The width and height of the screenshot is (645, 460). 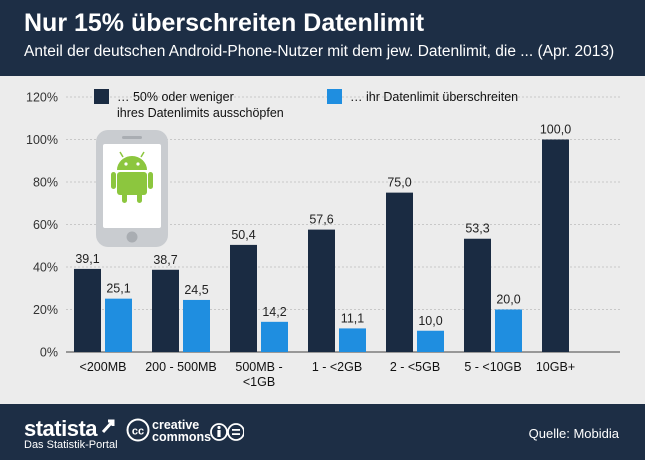 What do you see at coordinates (118, 289) in the screenshot?
I see `data-label: 25,1` at bounding box center [118, 289].